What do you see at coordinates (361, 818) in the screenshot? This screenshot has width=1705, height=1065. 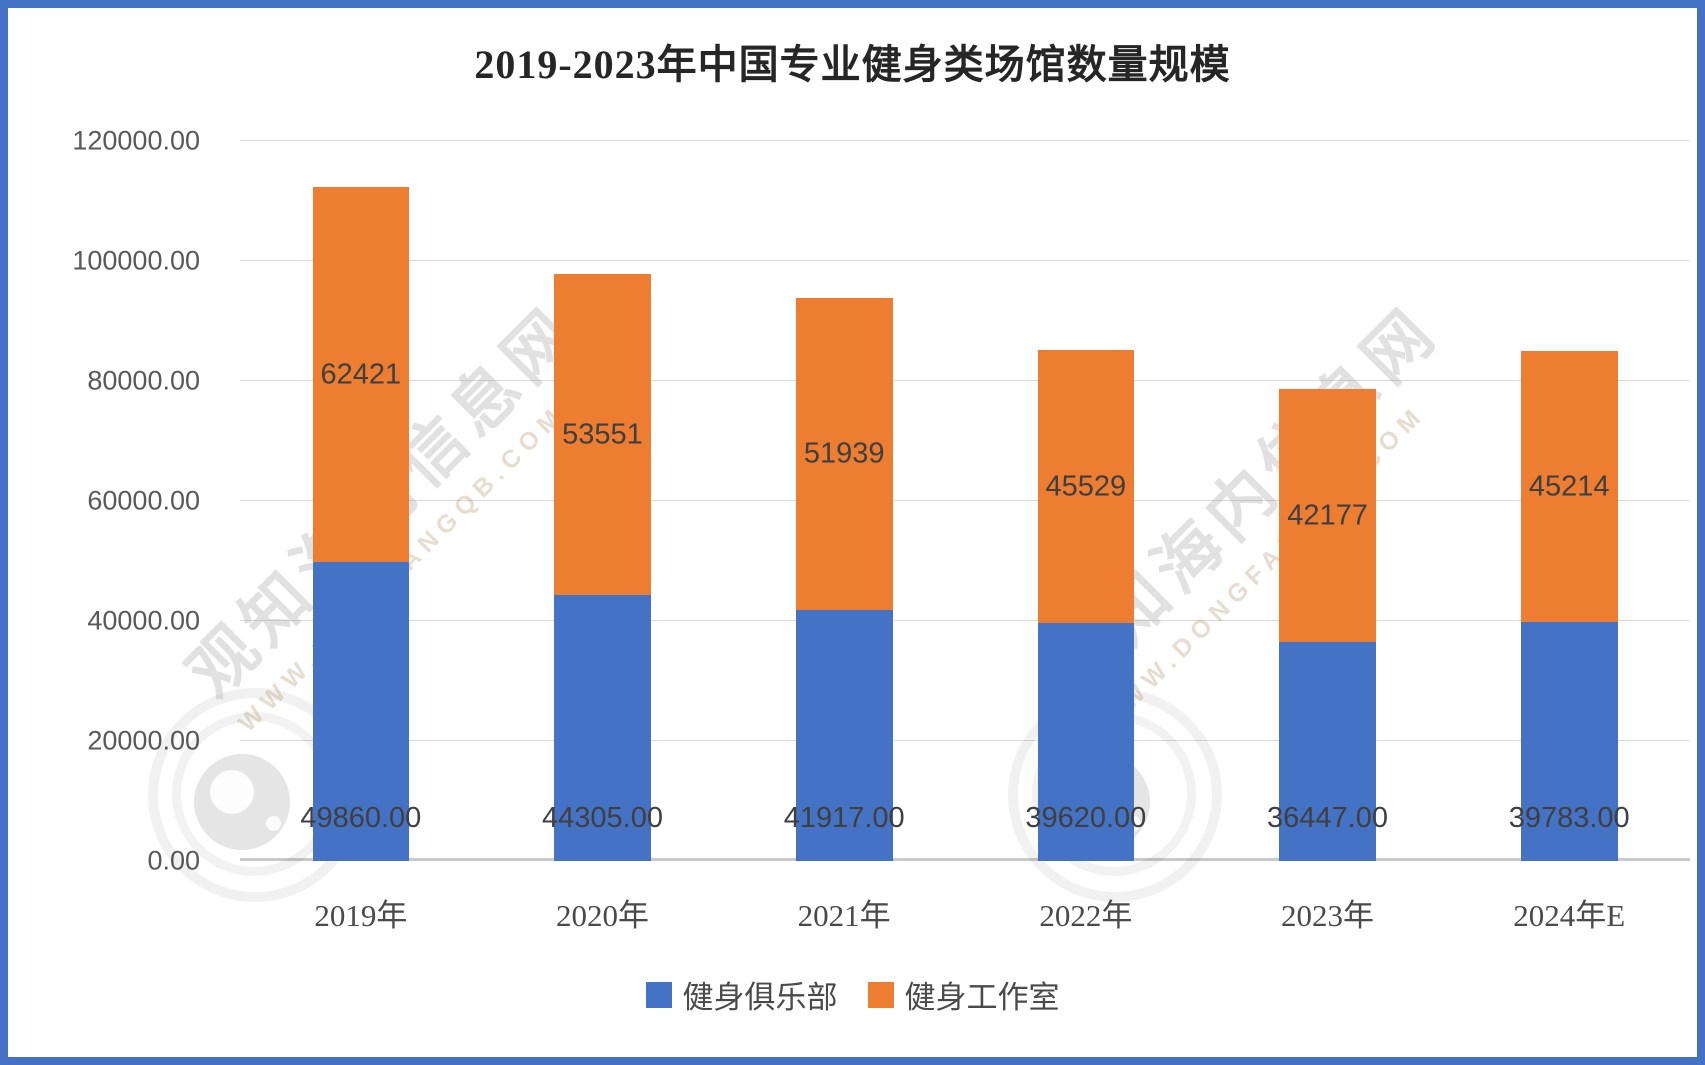 I see `data-label: 49860.00` at bounding box center [361, 818].